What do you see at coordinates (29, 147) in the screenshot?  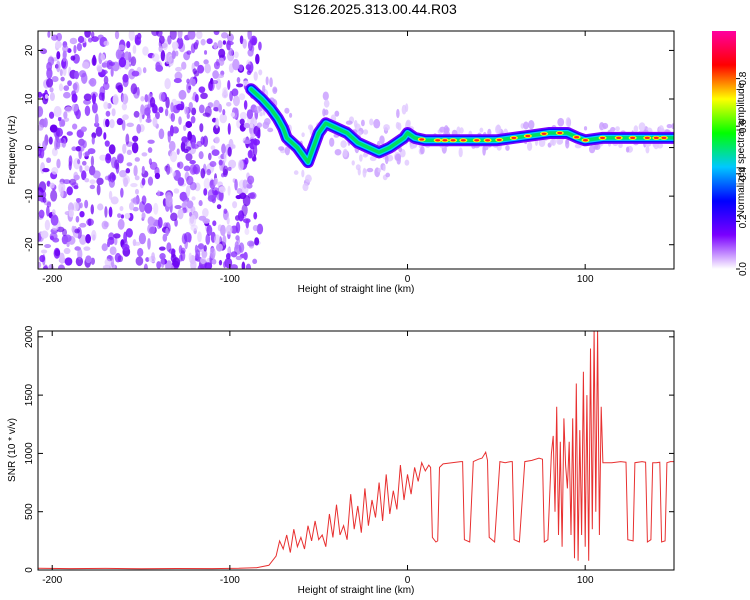 I see `spectrogram-y-tick-label: 0` at bounding box center [29, 147].